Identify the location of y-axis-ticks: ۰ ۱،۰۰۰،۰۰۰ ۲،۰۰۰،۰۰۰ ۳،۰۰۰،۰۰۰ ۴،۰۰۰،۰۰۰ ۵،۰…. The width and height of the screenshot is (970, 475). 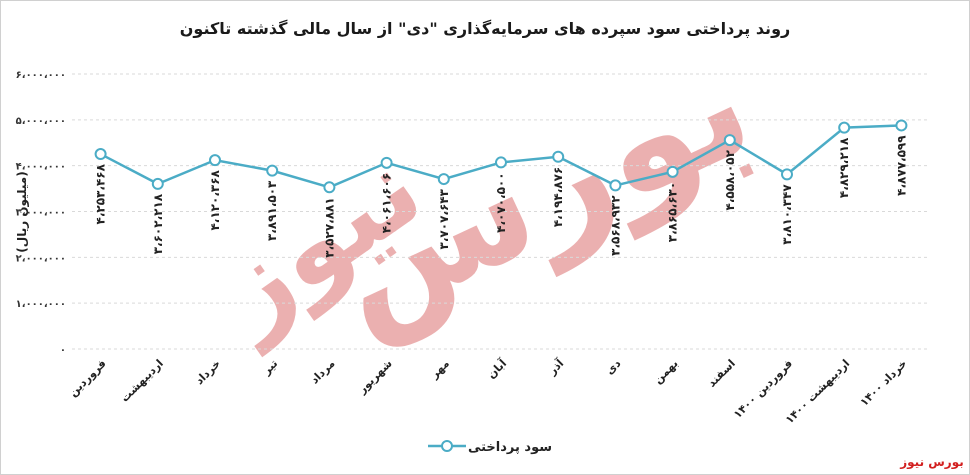
(41, 213).